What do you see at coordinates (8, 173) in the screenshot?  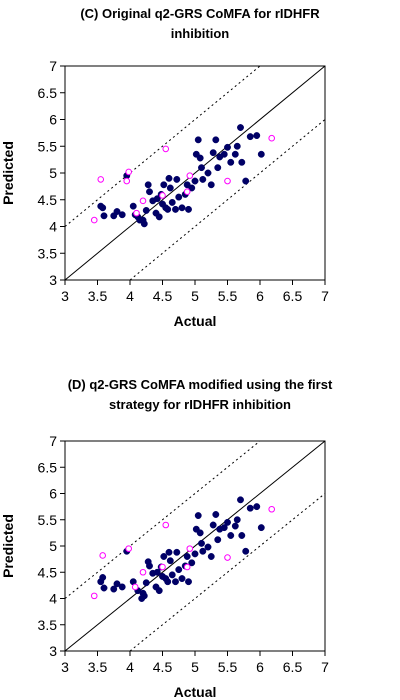 I see `y-axis-title: Predicted` at bounding box center [8, 173].